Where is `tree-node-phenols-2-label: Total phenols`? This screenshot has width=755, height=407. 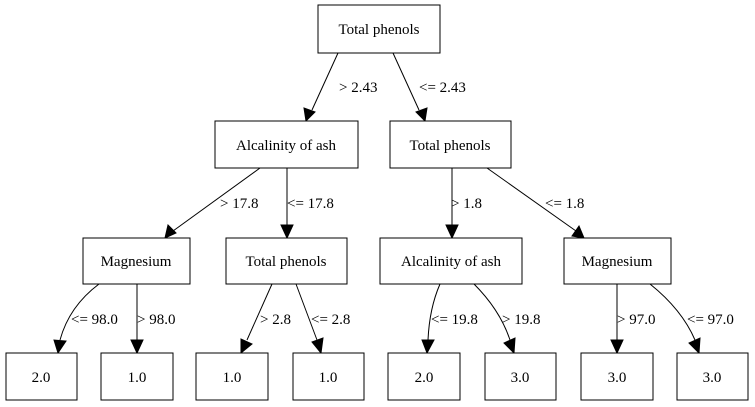
tree-node-phenols-2-label: Total phenols is located at coordinates (449, 146).